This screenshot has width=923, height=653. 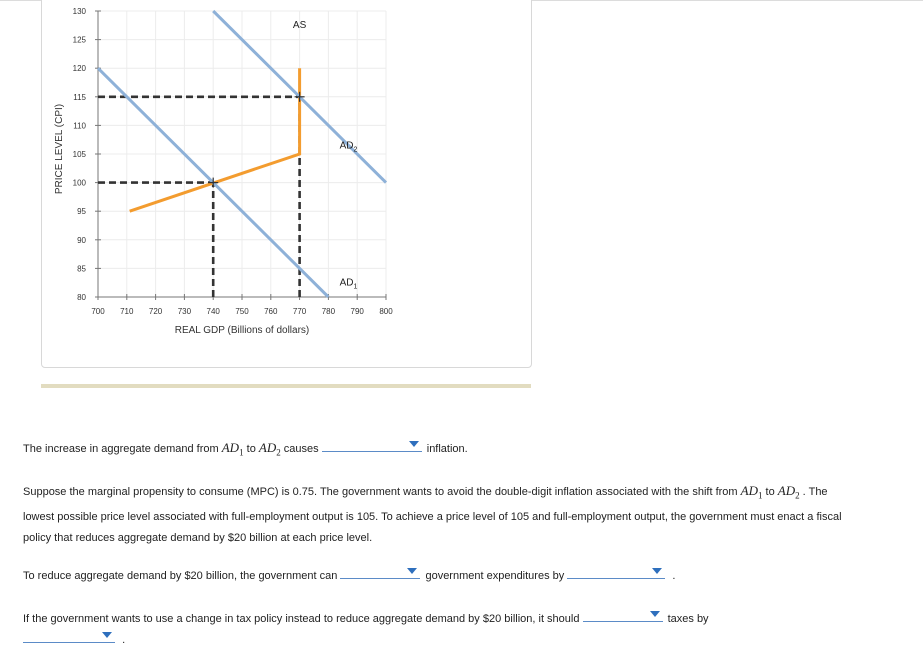 I want to click on curve-label-subscript: 1, so click(x=356, y=287).